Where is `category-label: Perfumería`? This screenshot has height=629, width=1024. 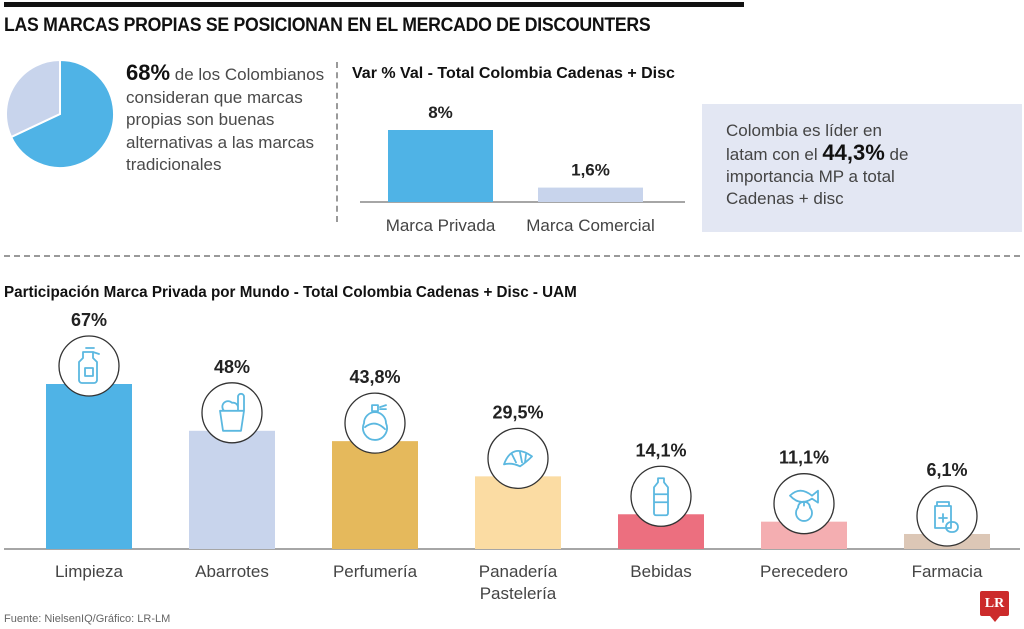
category-label: Perfumería is located at coordinates (375, 571).